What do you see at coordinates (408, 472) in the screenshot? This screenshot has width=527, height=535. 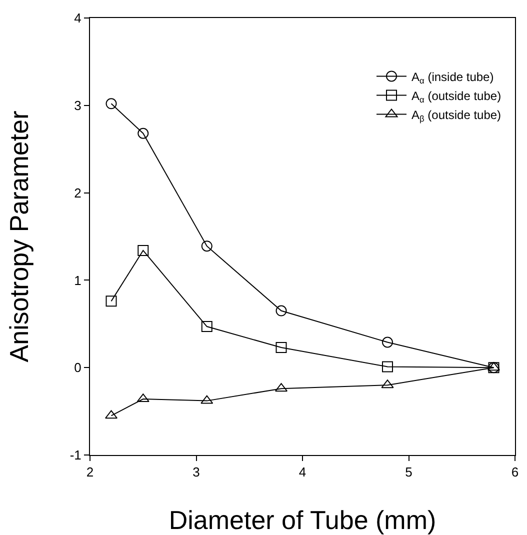 I see `x-tick-label: 5` at bounding box center [408, 472].